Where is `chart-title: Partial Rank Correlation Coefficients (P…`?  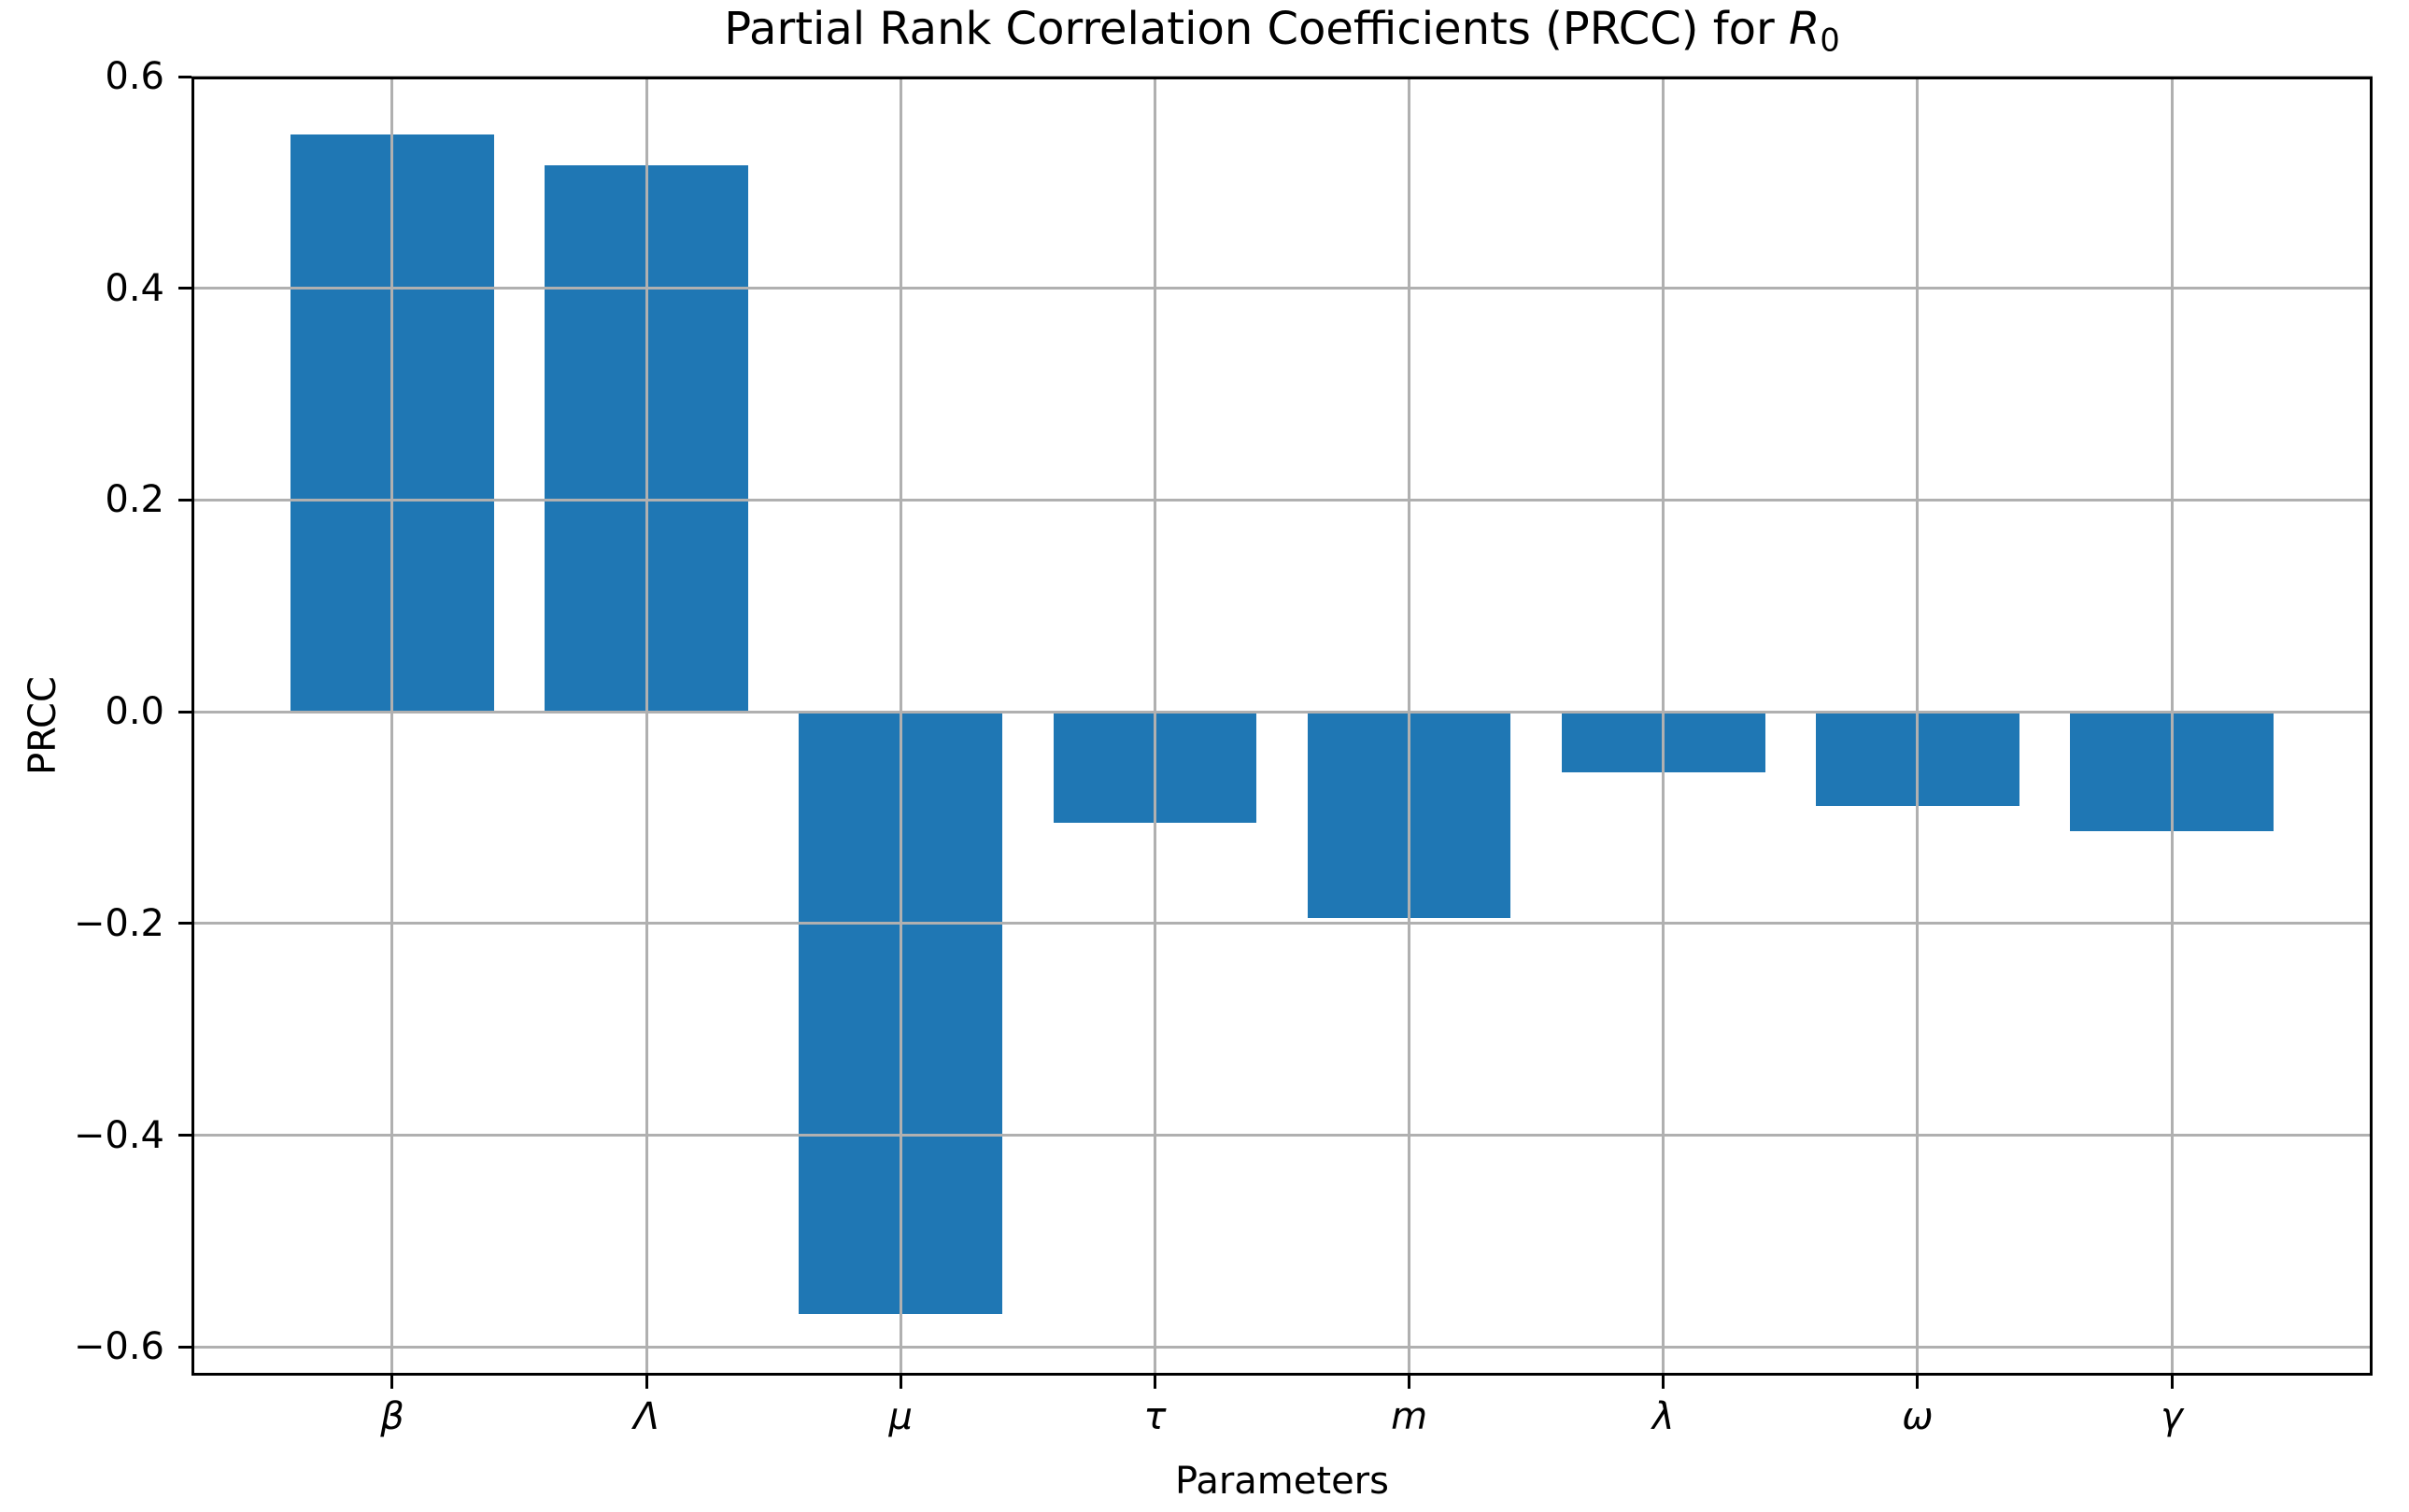
chart-title: Partial Rank Correlation Coefficients (P… is located at coordinates (1282, 34).